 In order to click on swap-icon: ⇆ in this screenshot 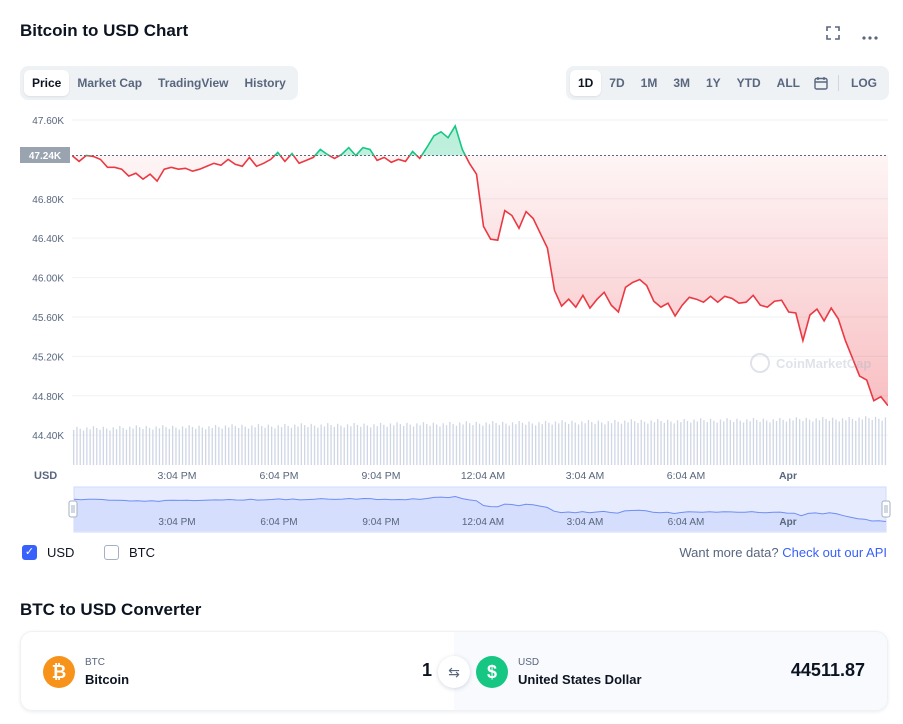, I will do `click(454, 672)`.